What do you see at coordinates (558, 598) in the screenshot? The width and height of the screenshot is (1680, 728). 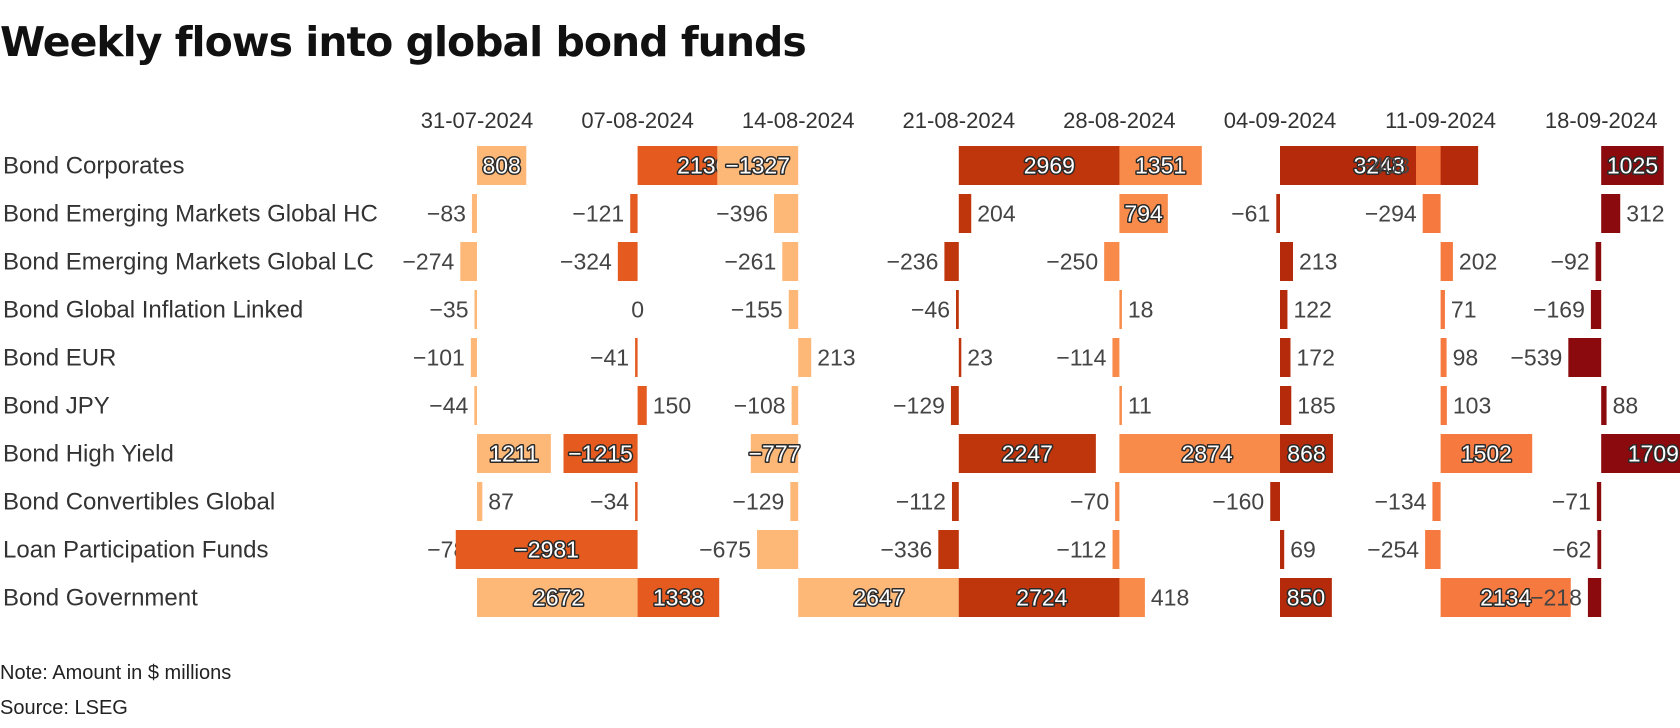 I see `data-label: 2672` at bounding box center [558, 598].